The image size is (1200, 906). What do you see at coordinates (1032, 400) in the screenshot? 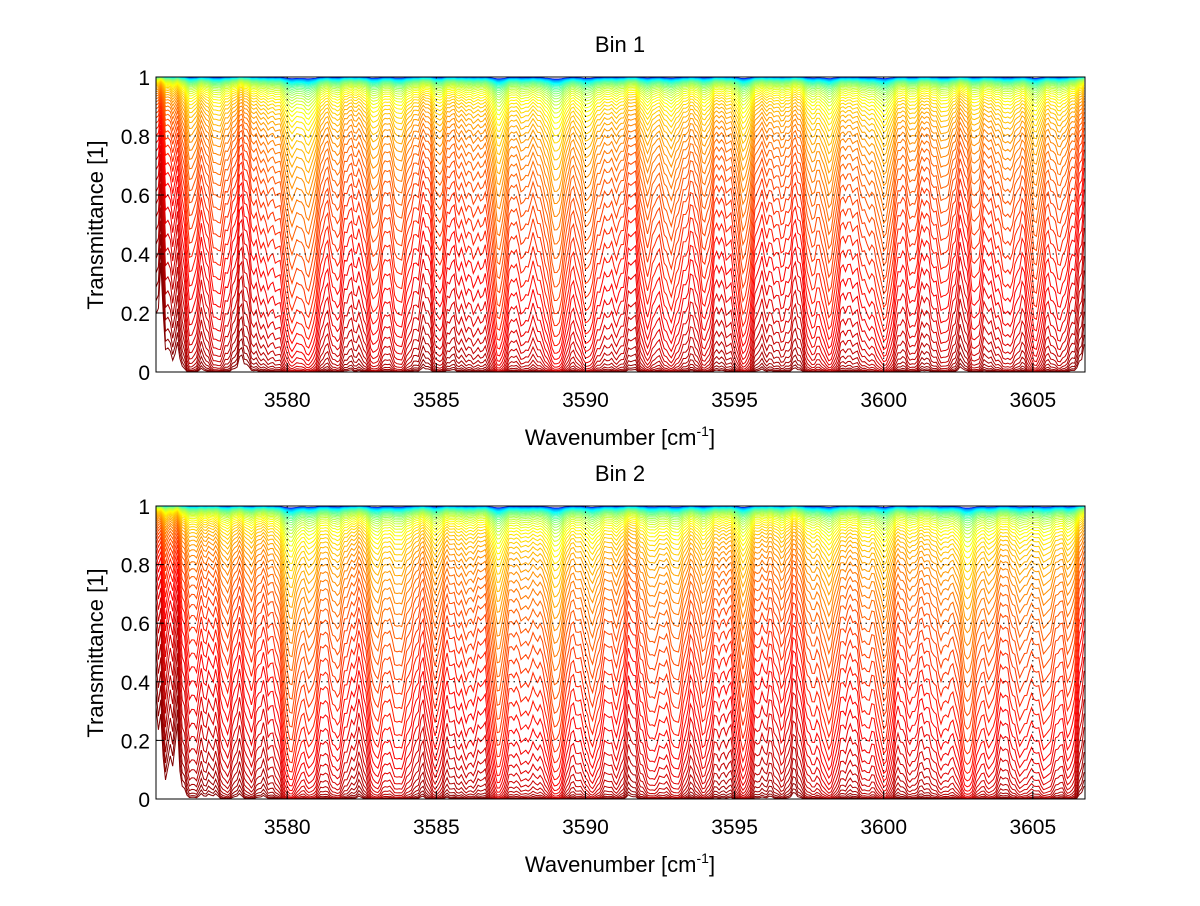
I see `x-tick-label: 3605` at bounding box center [1032, 400].